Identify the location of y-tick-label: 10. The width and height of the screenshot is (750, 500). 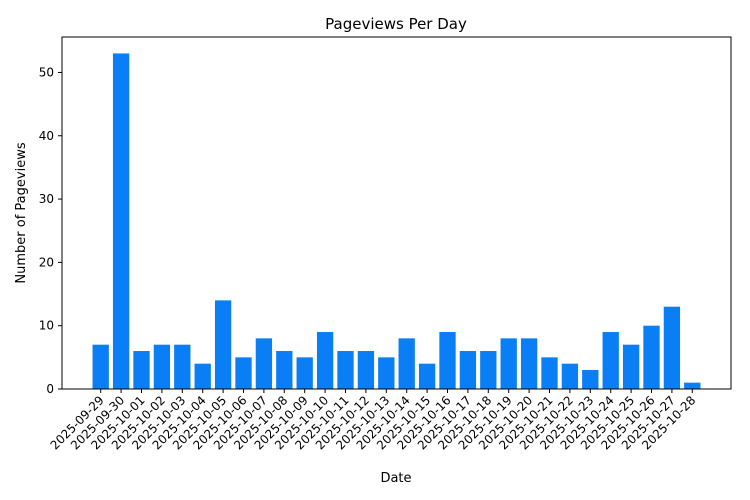
(46, 326).